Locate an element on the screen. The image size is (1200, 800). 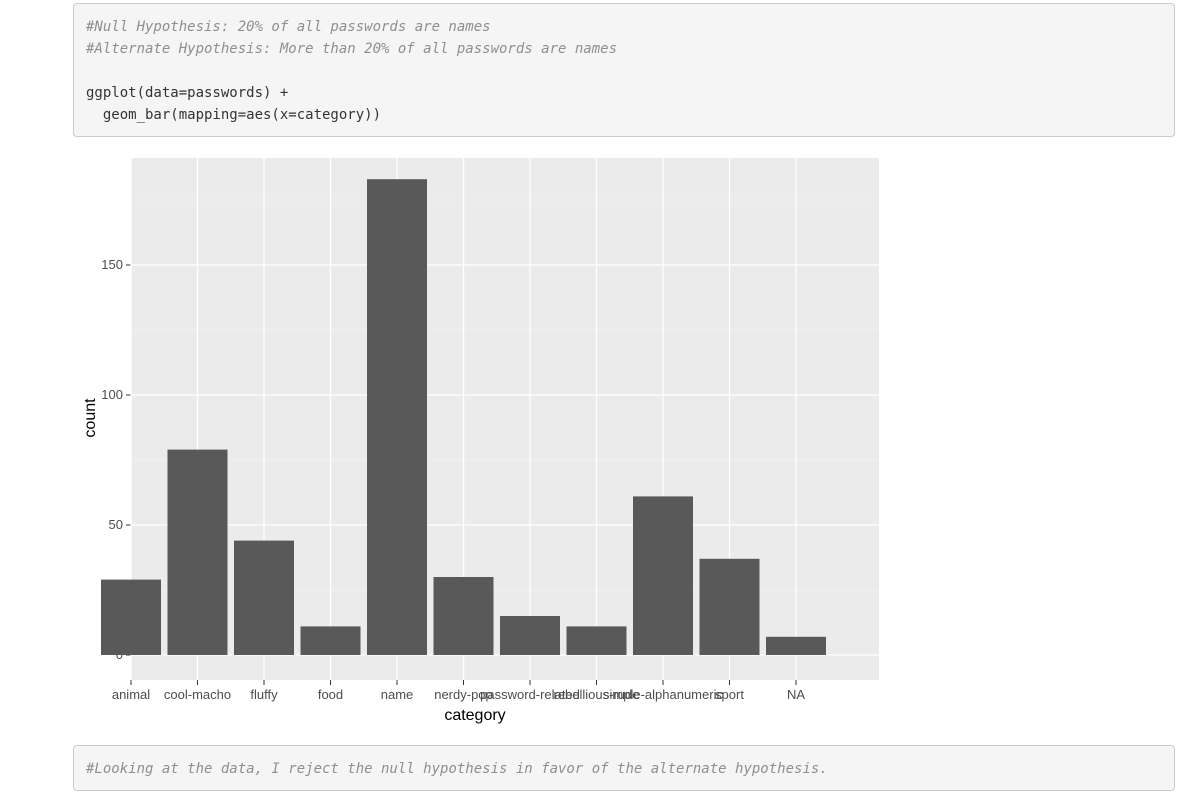
x-tick-label: nerdy-pop is located at coordinates (463, 694).